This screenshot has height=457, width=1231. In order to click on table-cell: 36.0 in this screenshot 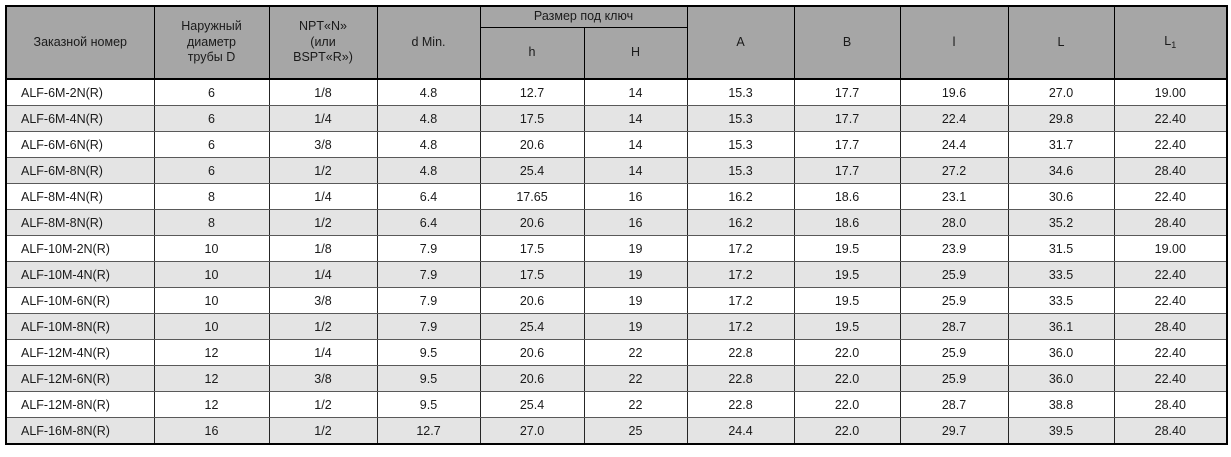, I will do `click(1061, 378)`.